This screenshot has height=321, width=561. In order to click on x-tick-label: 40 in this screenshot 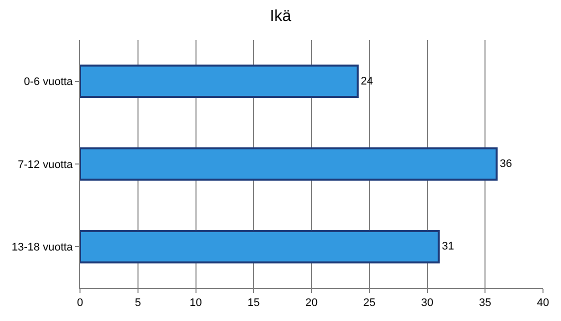, I will do `click(543, 303)`.